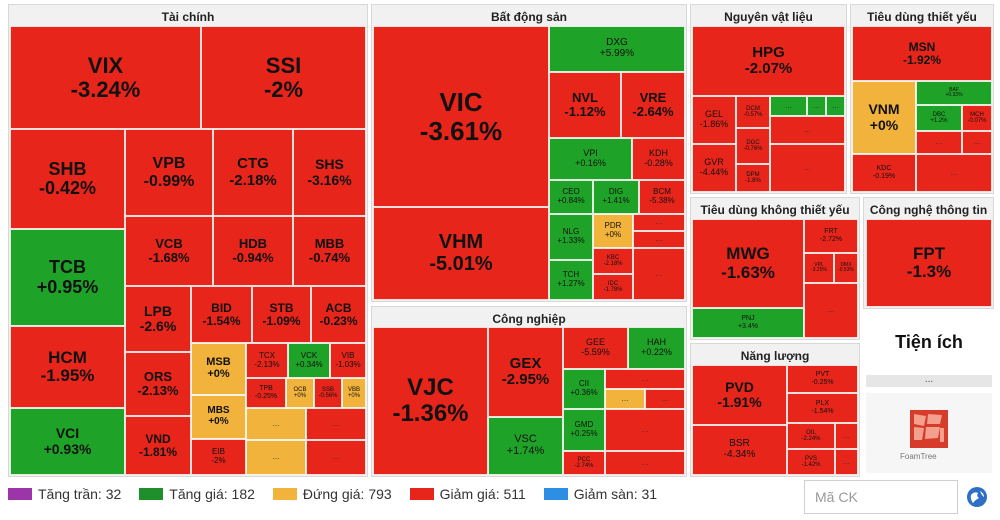  Describe the element at coordinates (329, 251) in the screenshot. I see `tile-mbb: MBB -0.74%` at that location.